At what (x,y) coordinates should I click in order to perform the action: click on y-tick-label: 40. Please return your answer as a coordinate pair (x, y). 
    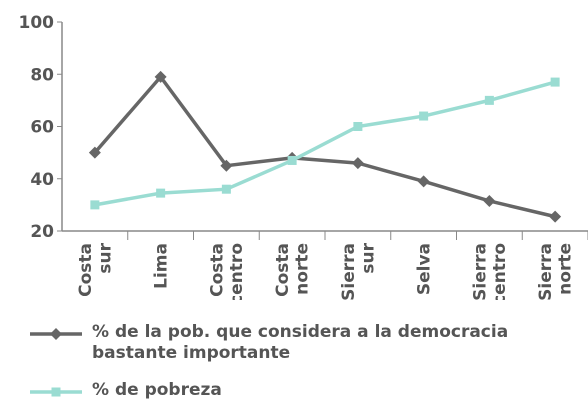
    Looking at the image, I should click on (42, 180).